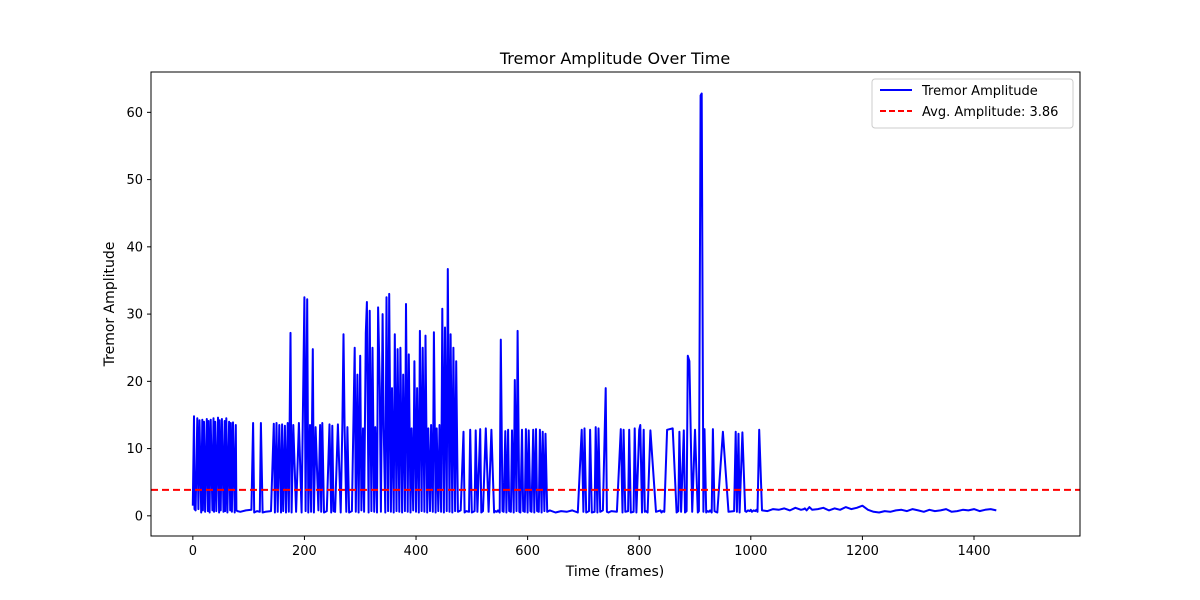 The height and width of the screenshot is (600, 1200). What do you see at coordinates (614, 572) in the screenshot?
I see `x-axis-label: Time (frames)` at bounding box center [614, 572].